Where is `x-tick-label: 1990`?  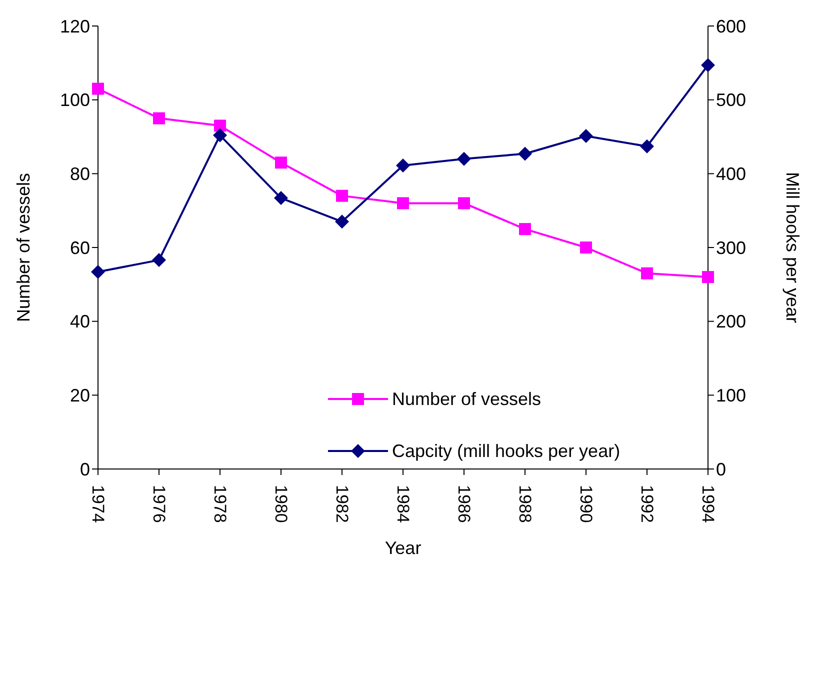
x-tick-label: 1990 is located at coordinates (586, 504).